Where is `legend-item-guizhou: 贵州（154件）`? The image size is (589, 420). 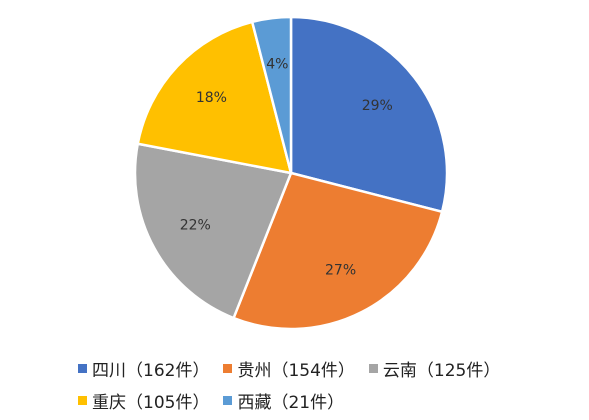
legend-item-guizhou: 贵州（154件） is located at coordinates (289, 368).